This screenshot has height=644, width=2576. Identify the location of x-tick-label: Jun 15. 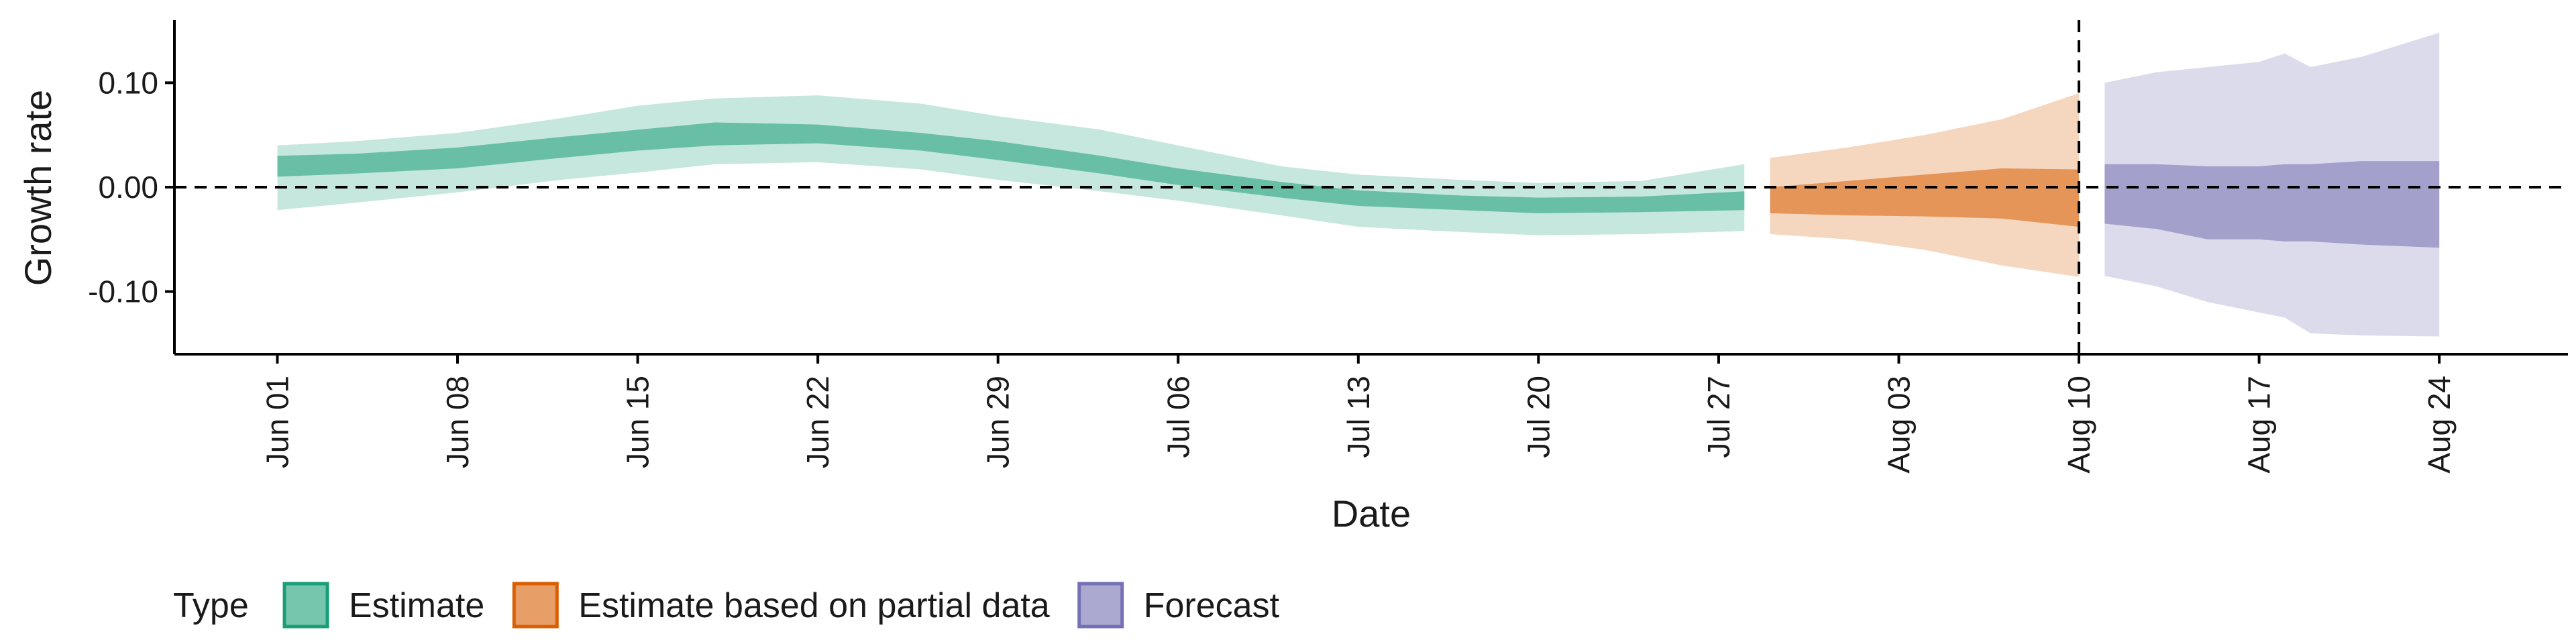
(638, 422).